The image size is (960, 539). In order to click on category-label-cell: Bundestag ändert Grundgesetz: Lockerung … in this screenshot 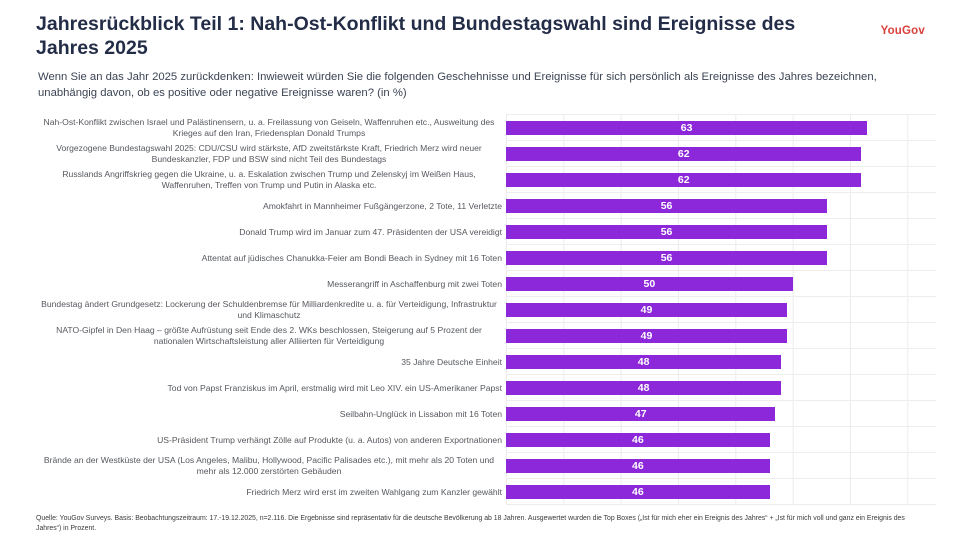, I will do `click(271, 310)`.